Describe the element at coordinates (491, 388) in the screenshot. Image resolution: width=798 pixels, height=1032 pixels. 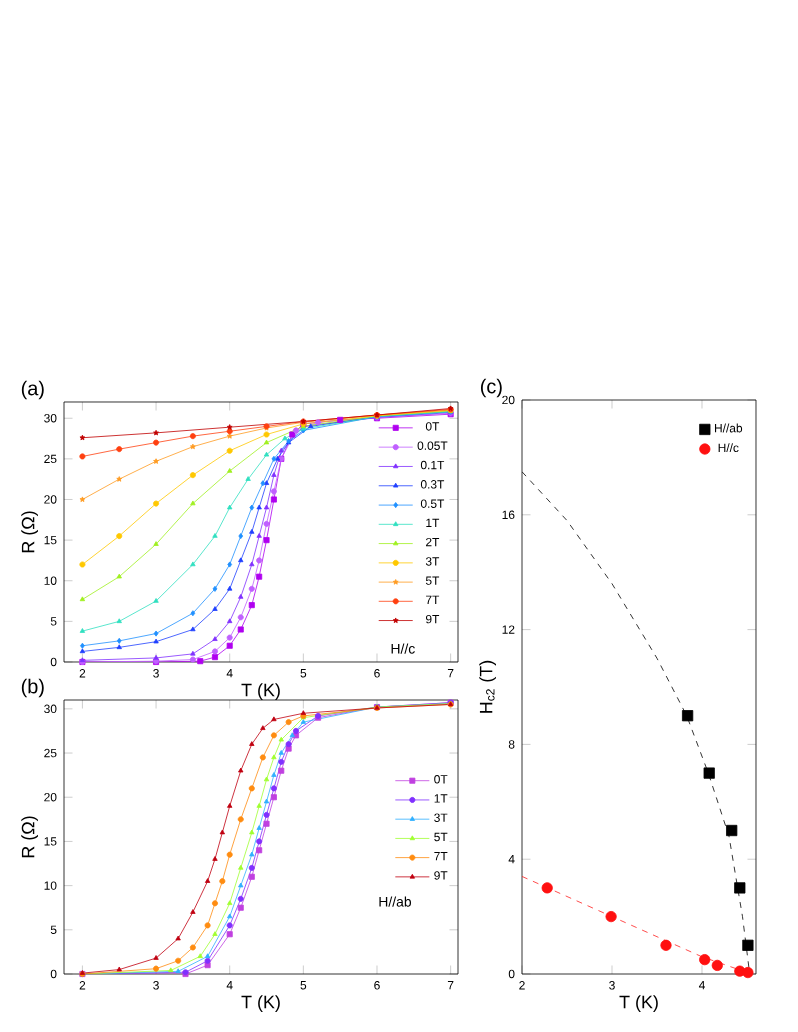
I see `chart-title: (c)` at that location.